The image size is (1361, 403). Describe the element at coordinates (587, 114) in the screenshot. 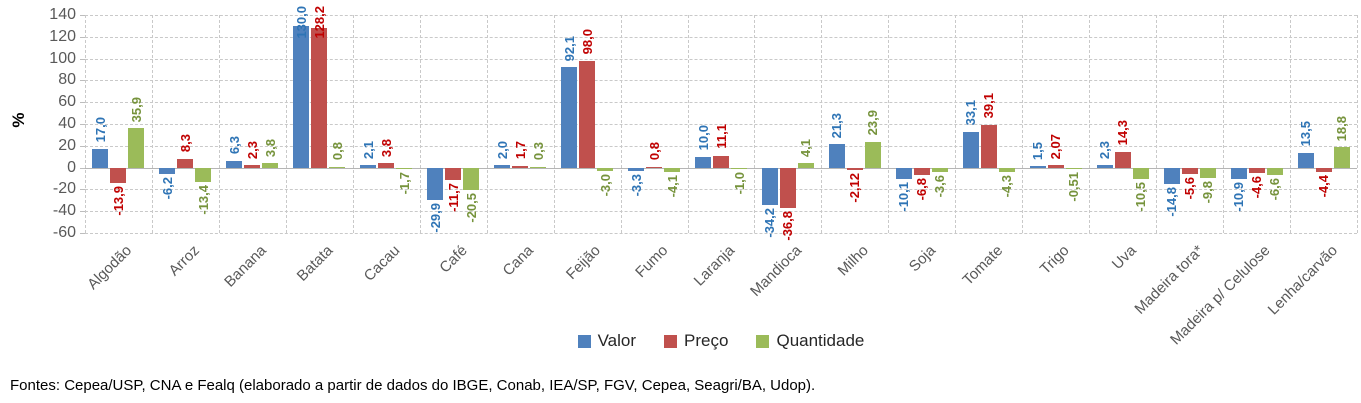

I see `bar-preço-7` at that location.